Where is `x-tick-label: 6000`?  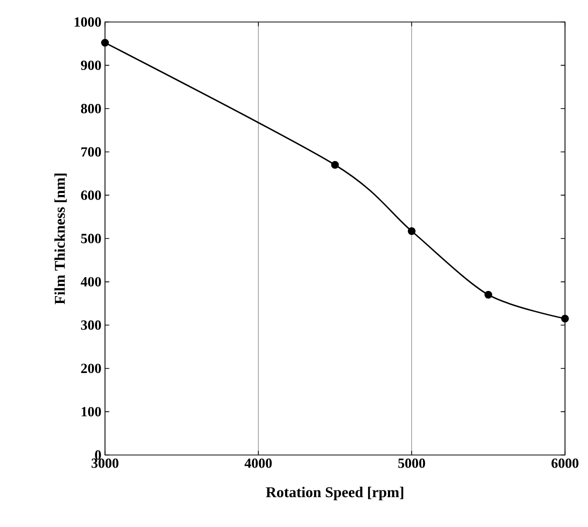 x-tick-label: 6000 is located at coordinates (565, 463).